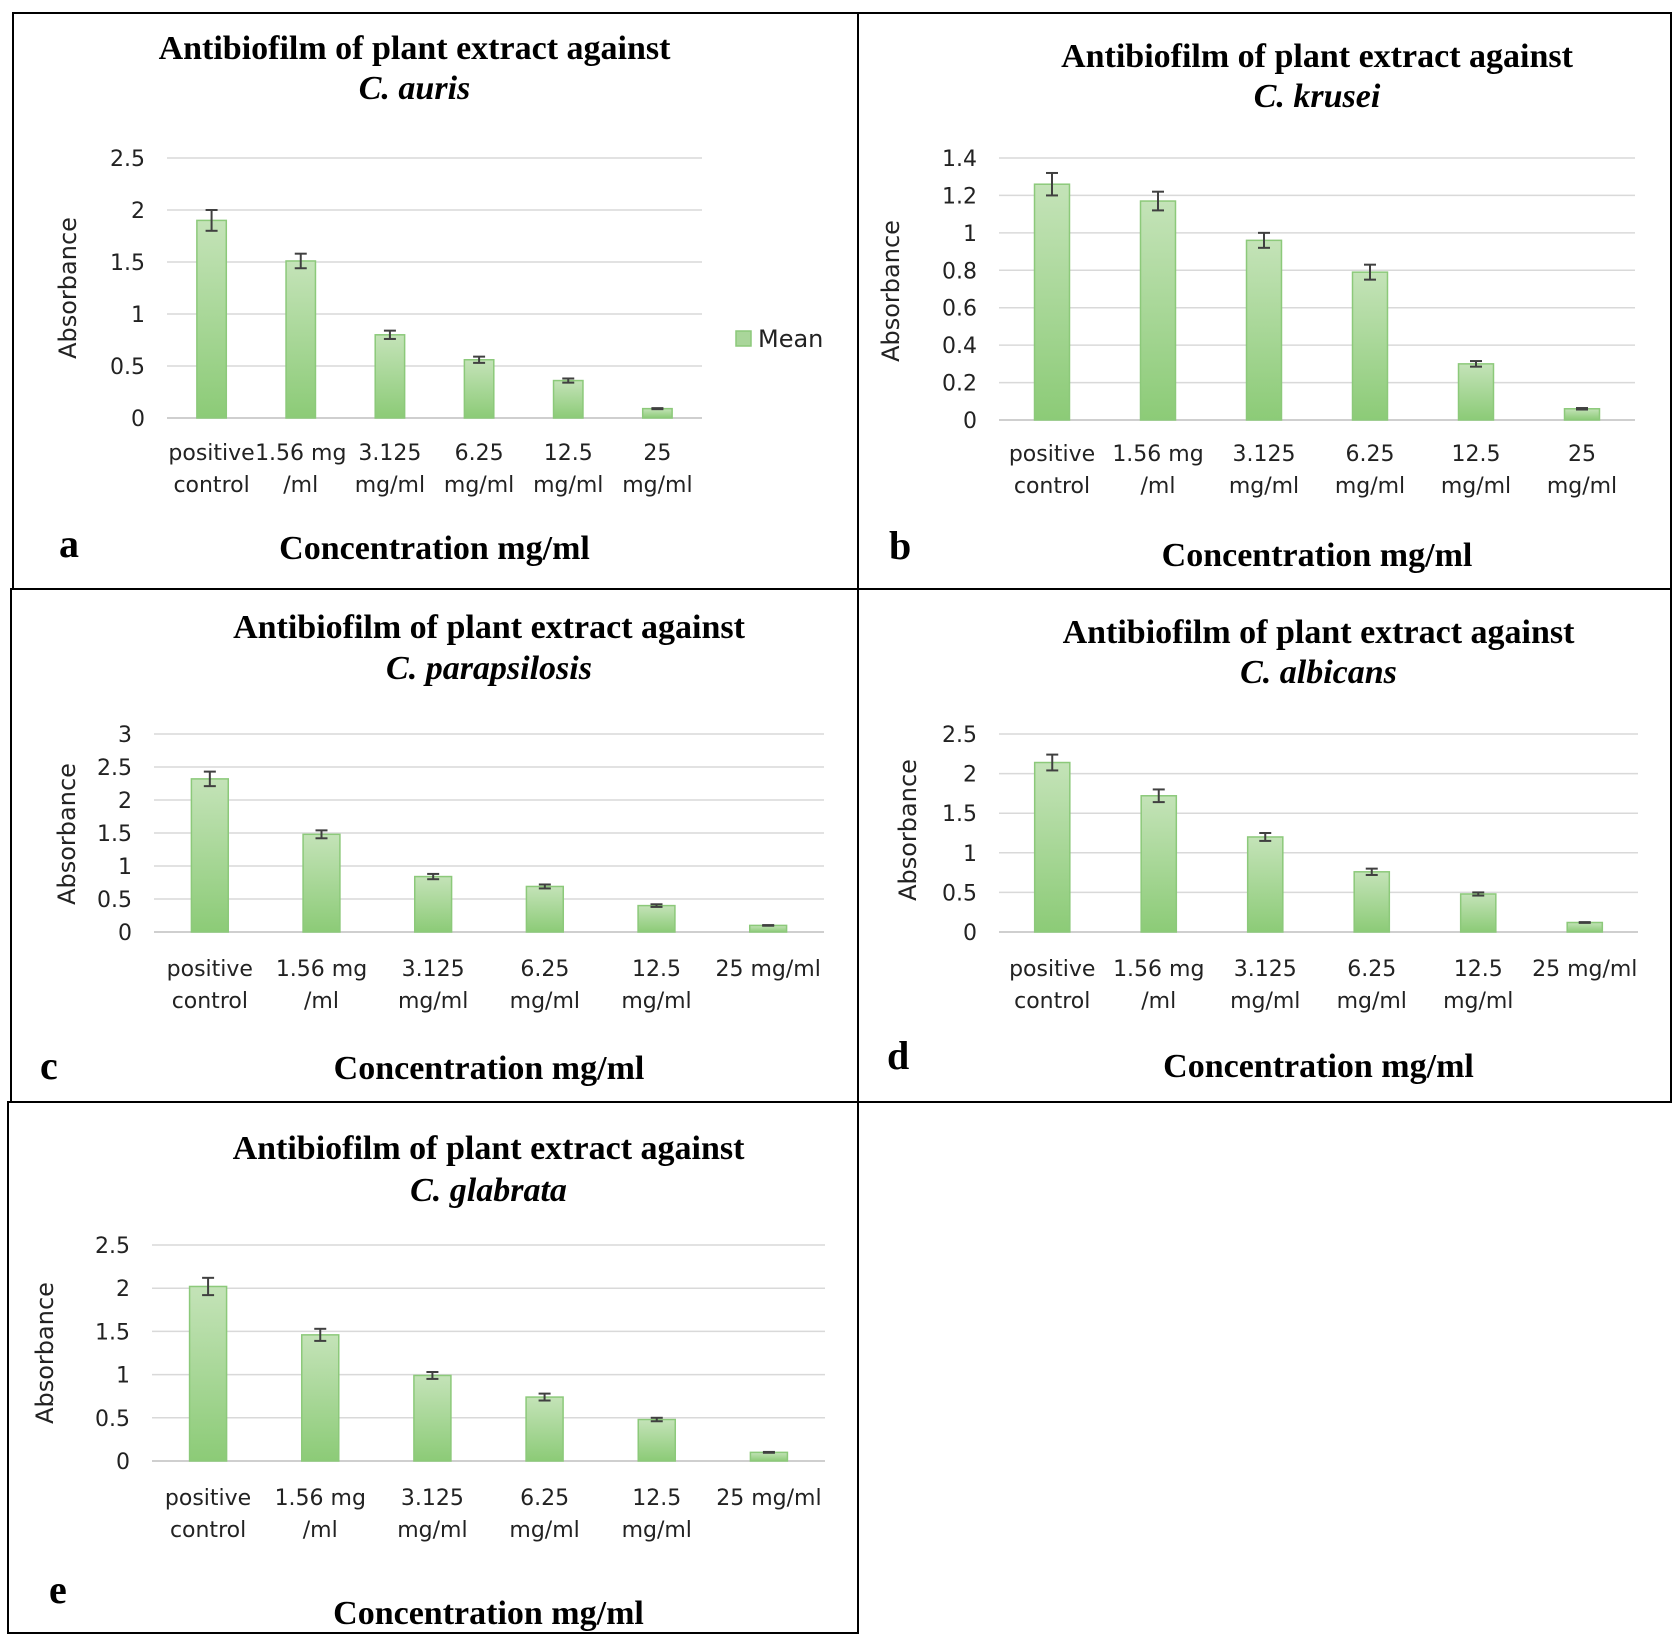 This screenshot has height=1646, width=1676. Describe the element at coordinates (300, 485) in the screenshot. I see `x-tick-label: /ml` at that location.